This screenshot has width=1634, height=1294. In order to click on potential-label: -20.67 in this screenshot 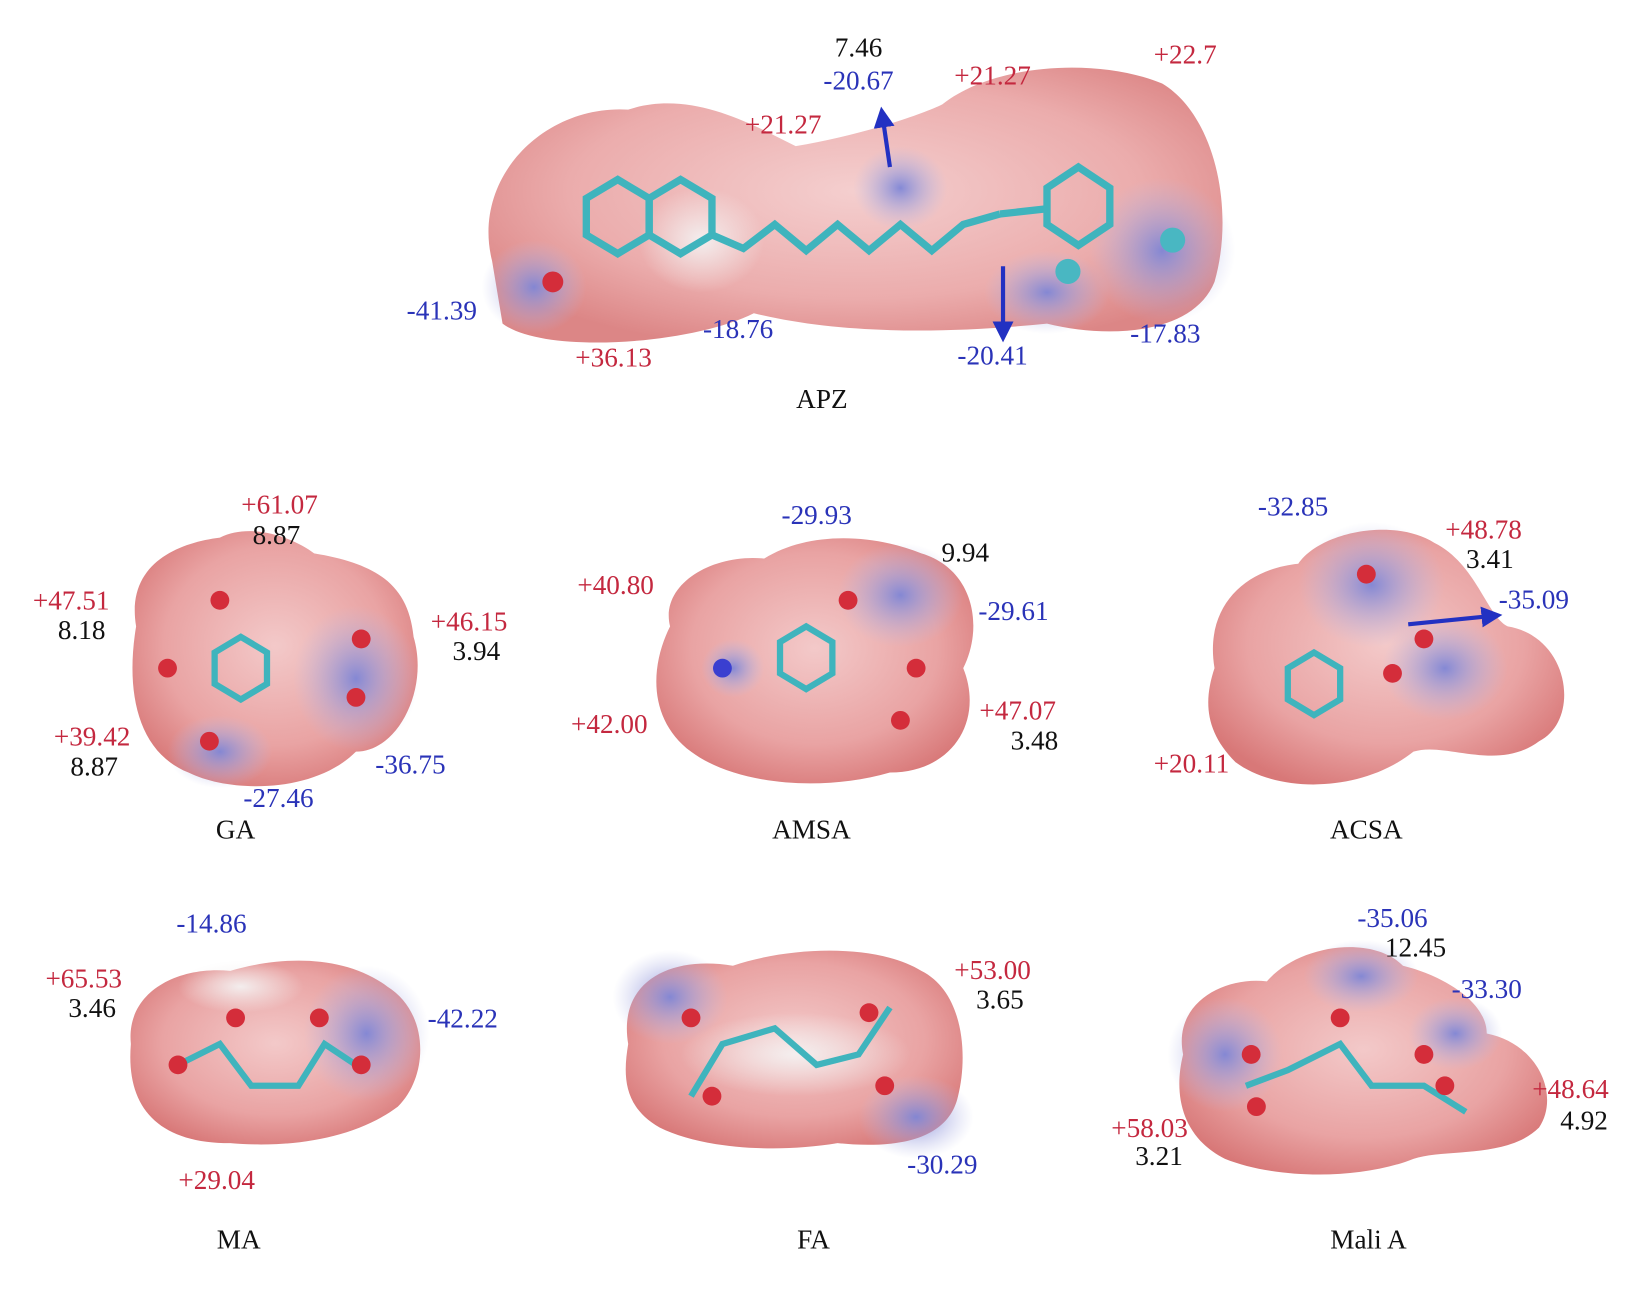, I will do `click(858, 81)`.